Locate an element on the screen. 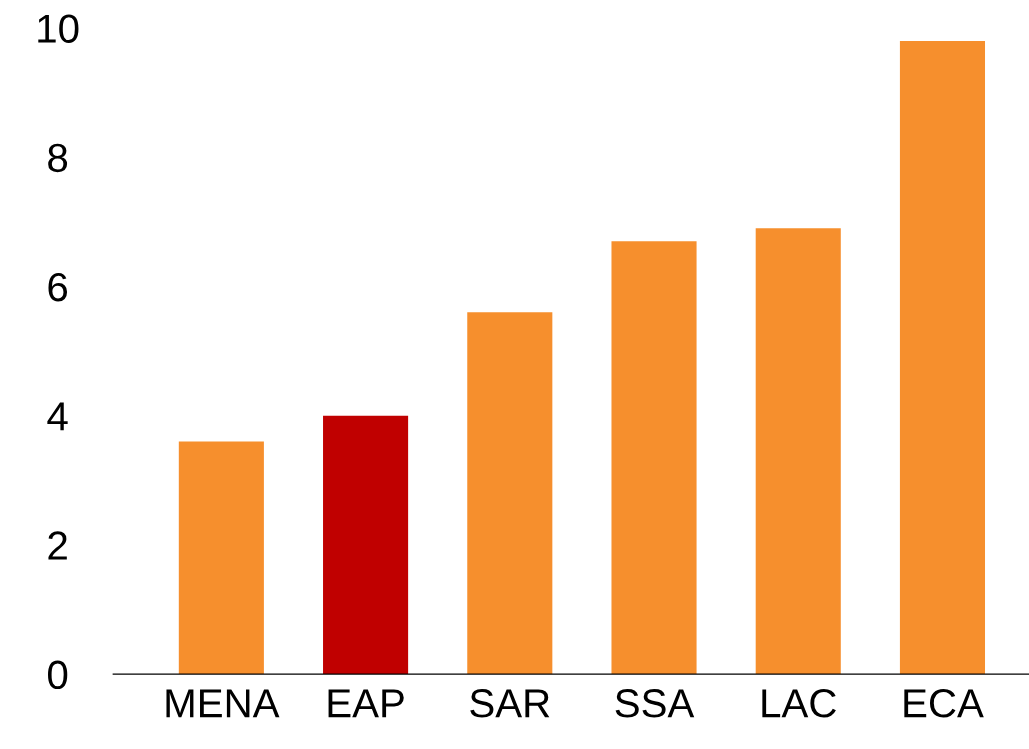 The width and height of the screenshot is (1029, 749). x-tick-label: SAR is located at coordinates (510, 703).